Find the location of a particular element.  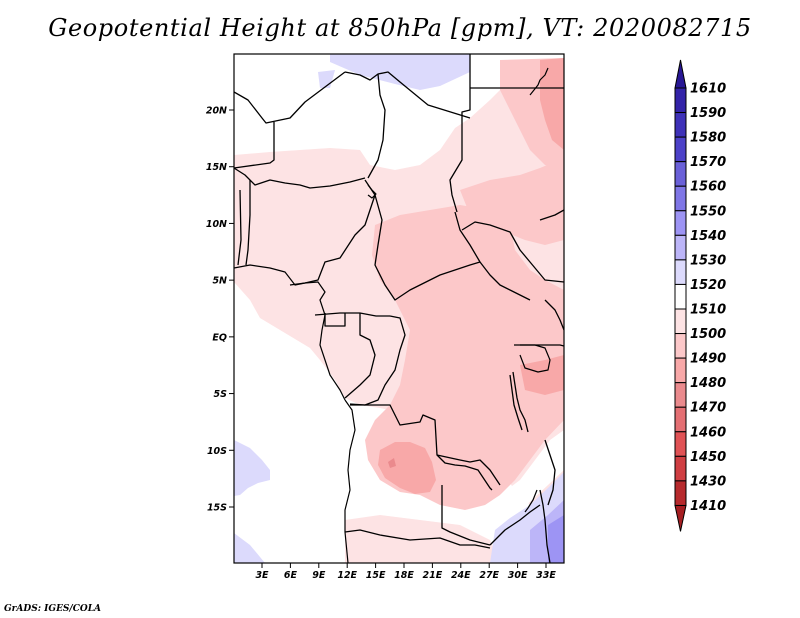

x-axis: 3E 6E 9E 12E 15E 18E 21E 24E 27E 30E 33E is located at coordinates (405, 572).